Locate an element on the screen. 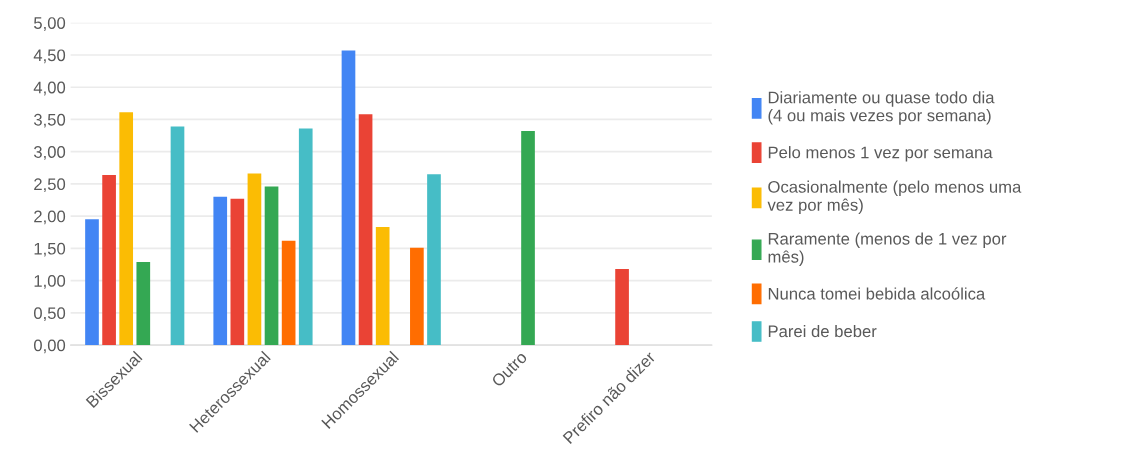 This screenshot has width=1121, height=474. legend-label: Nunca tomei bebida alcoólica is located at coordinates (877, 293).